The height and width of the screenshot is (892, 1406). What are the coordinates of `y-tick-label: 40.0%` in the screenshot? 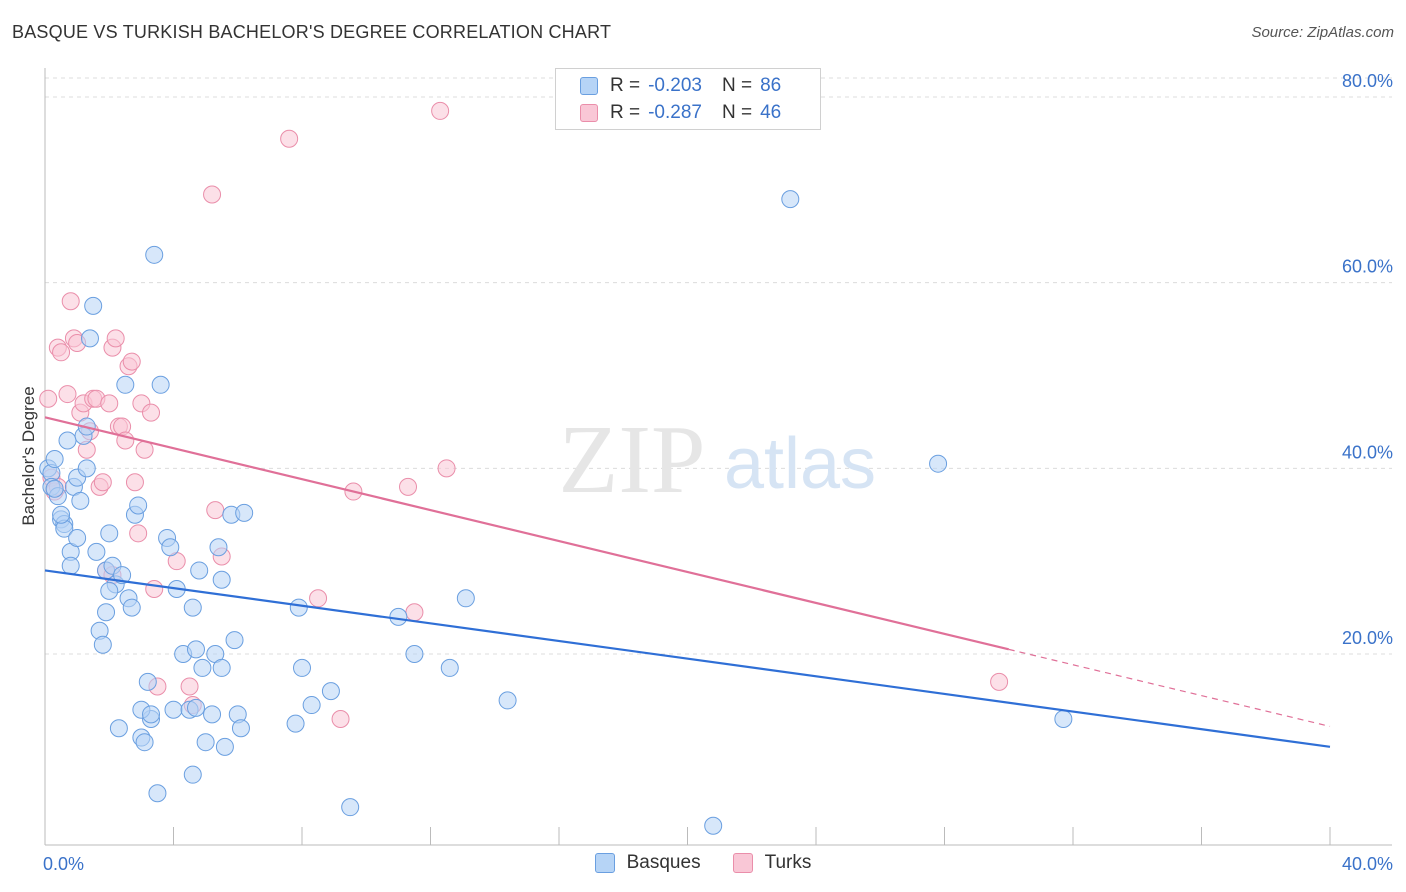 It's located at (1367, 452).